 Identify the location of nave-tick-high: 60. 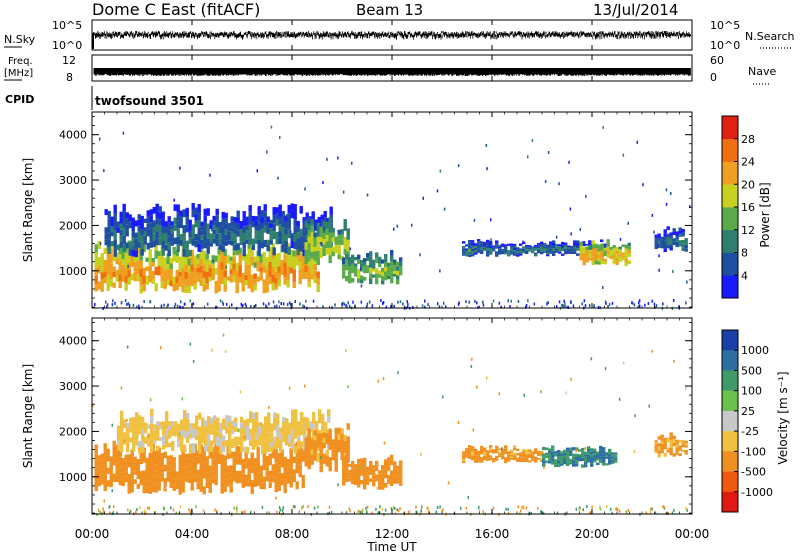
(717, 60).